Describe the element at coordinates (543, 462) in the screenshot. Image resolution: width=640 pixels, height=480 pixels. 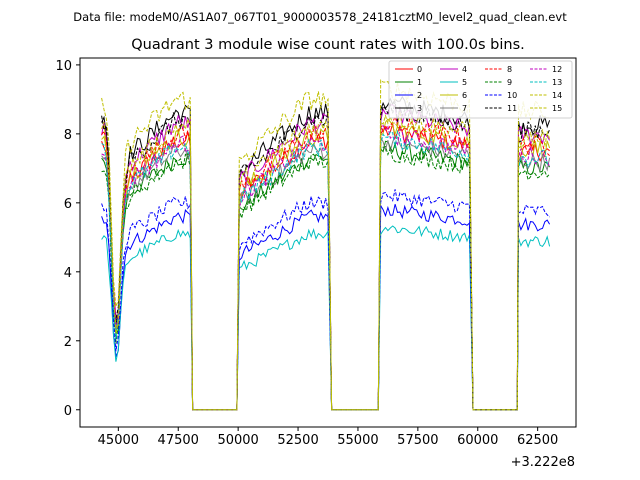
I see `x-offset-label: +3.222e8` at that location.